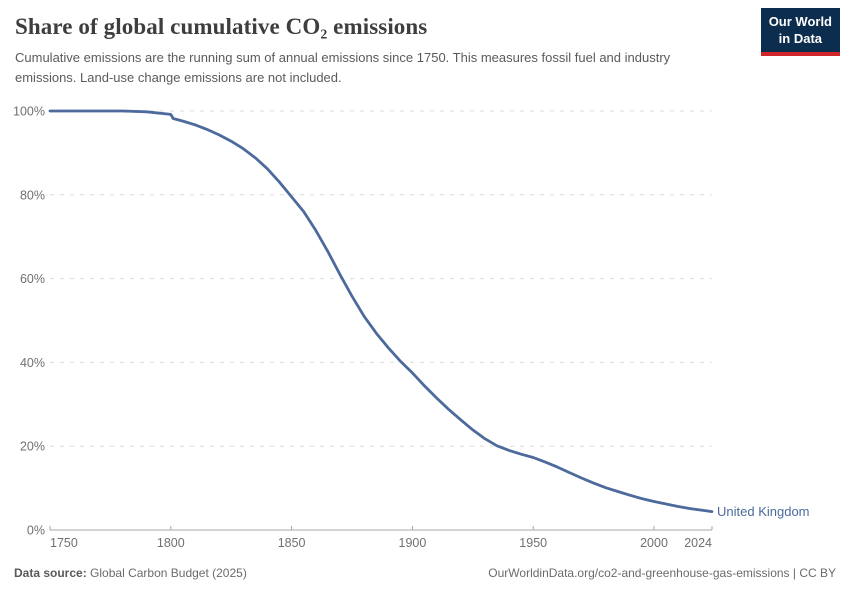 The image size is (850, 600). What do you see at coordinates (32, 195) in the screenshot?
I see `y-tick-label-80: 80%` at bounding box center [32, 195].